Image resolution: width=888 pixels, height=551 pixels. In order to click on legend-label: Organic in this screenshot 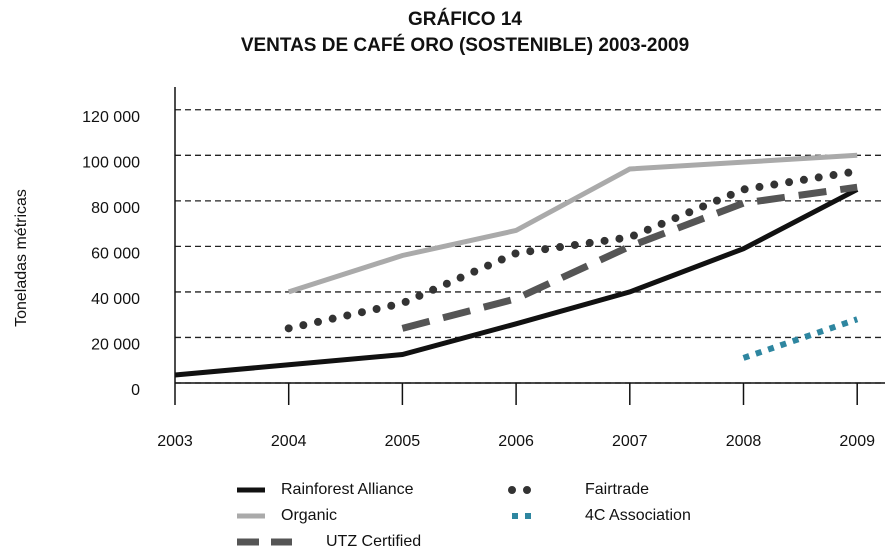, I will do `click(309, 515)`.